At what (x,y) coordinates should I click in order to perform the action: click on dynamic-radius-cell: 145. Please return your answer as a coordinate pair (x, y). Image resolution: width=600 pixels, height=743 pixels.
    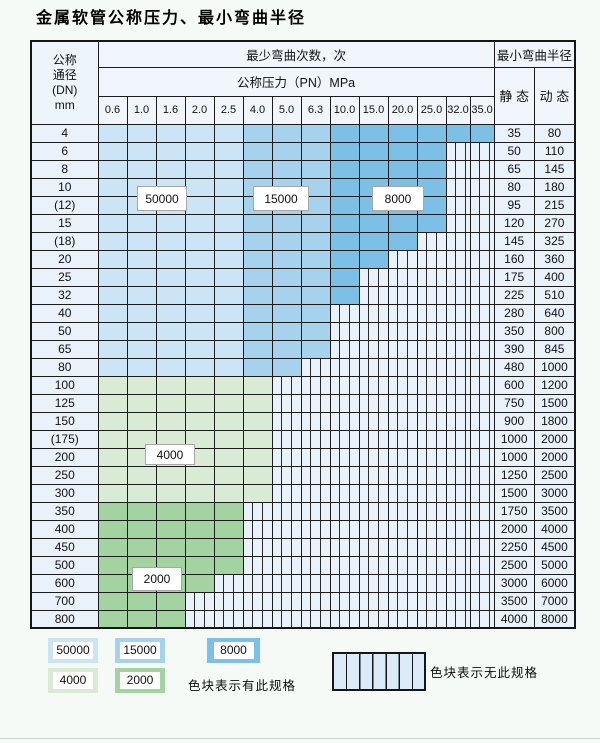
    Looking at the image, I should click on (554, 169).